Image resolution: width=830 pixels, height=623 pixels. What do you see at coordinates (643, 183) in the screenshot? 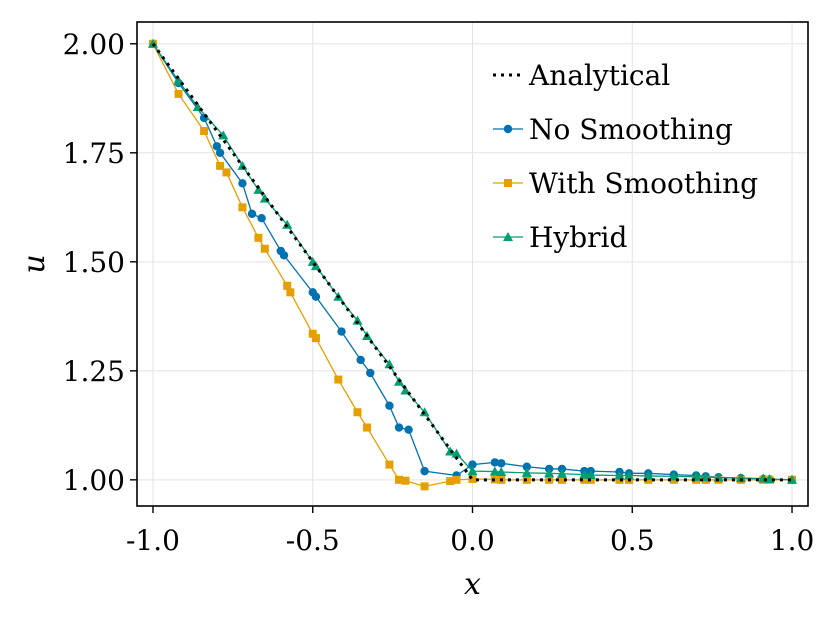
I see `legend-label-with-smoothing: With Smoothing` at bounding box center [643, 183].